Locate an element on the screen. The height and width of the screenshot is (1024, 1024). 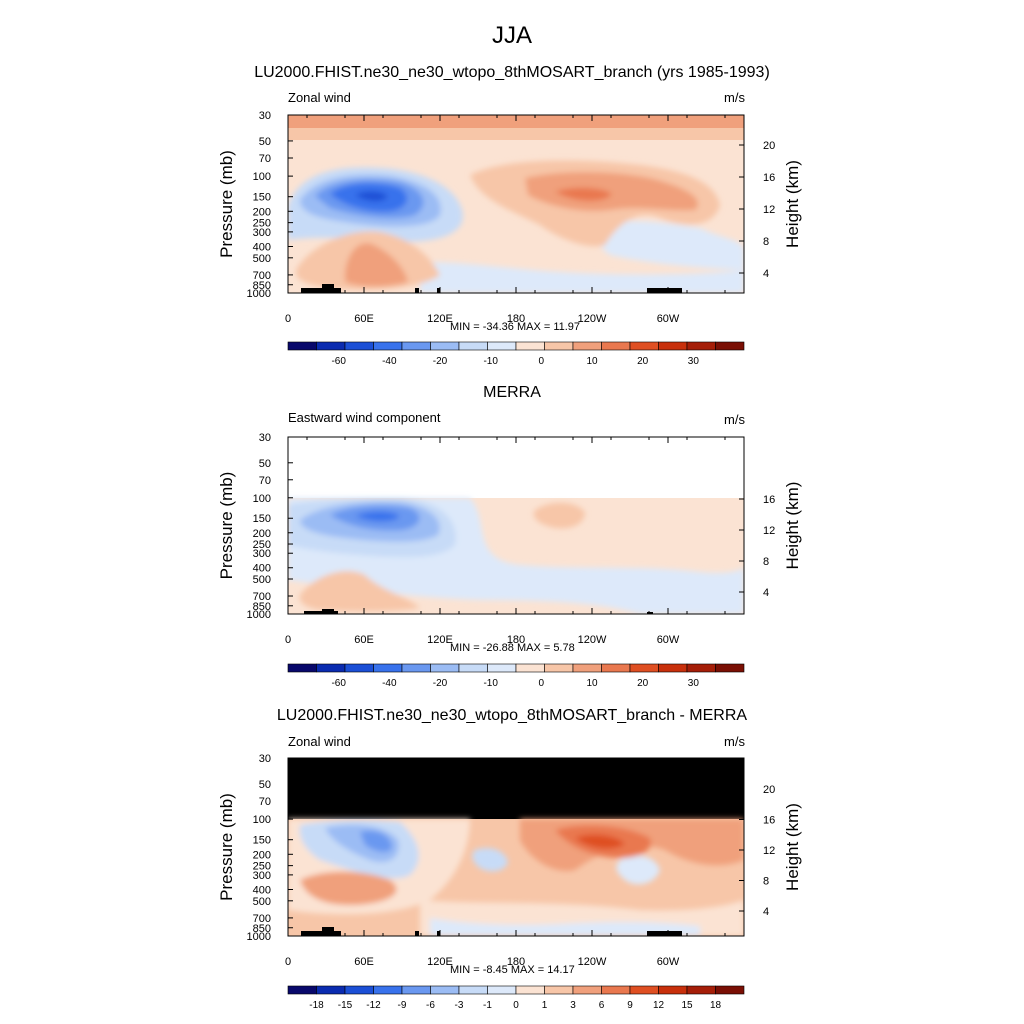
panel-3-neg-region-inner is located at coordinates (376, 841).